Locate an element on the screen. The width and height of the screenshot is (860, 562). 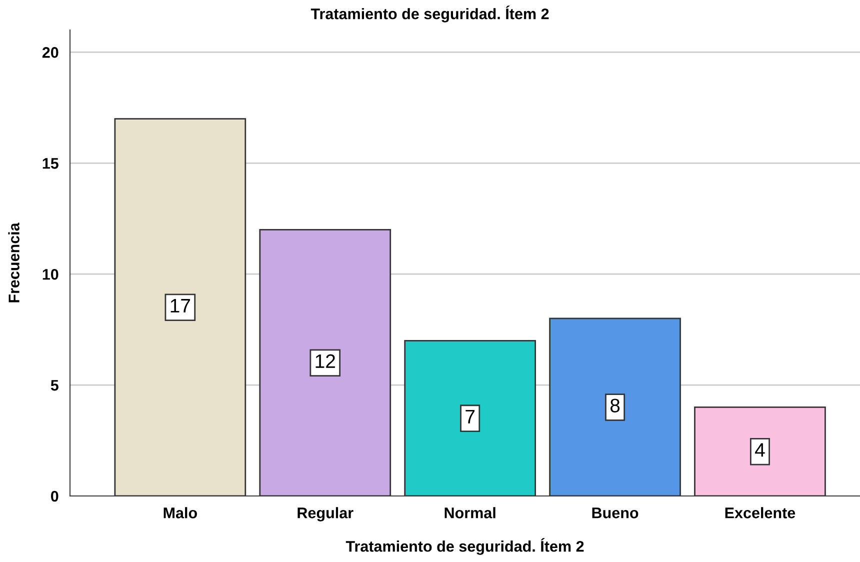
x-tick-label: Regular is located at coordinates (326, 514).